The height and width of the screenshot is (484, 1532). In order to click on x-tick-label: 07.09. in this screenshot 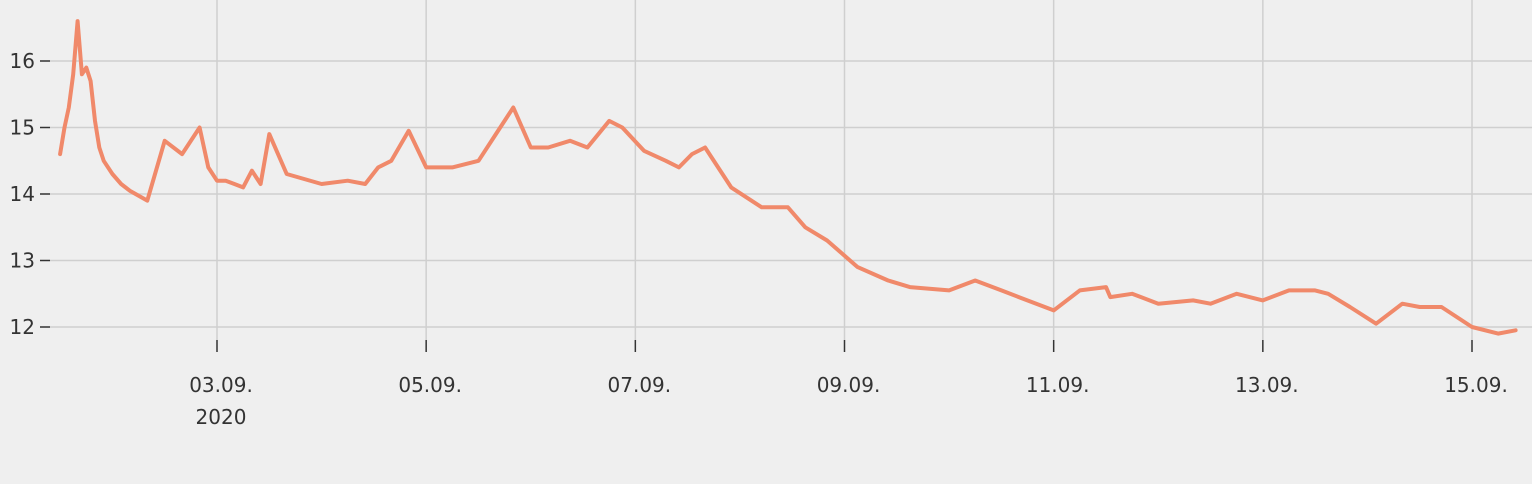, I will do `click(640, 385)`.